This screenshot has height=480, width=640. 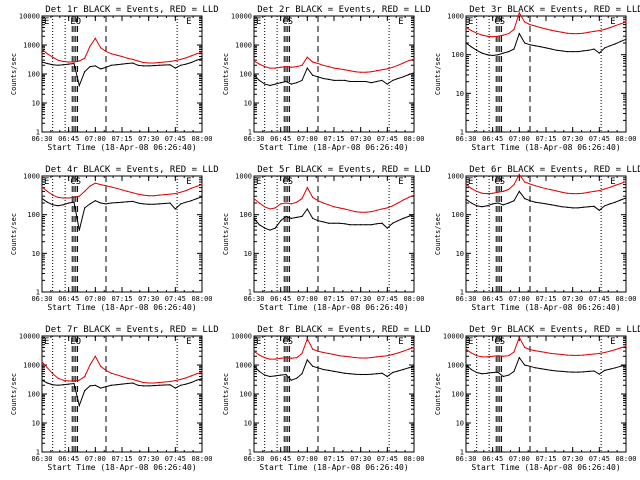 I want to click on x-tick-label: 07:45, so click(x=387, y=299).